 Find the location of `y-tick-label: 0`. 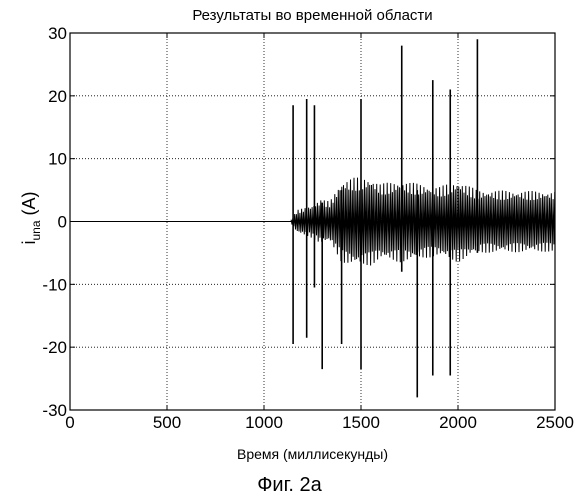

y-tick-label: 0 is located at coordinates (62, 222).